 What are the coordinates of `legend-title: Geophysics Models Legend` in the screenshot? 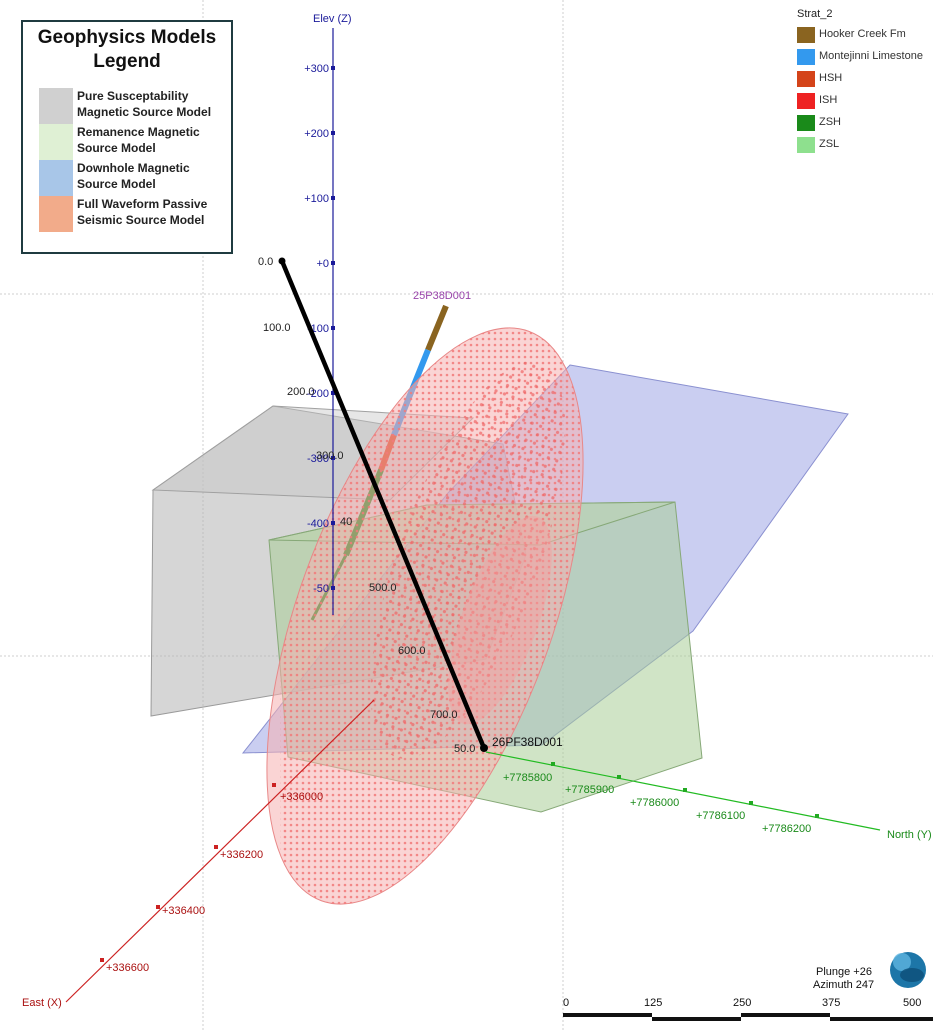 It's located at (127, 49).